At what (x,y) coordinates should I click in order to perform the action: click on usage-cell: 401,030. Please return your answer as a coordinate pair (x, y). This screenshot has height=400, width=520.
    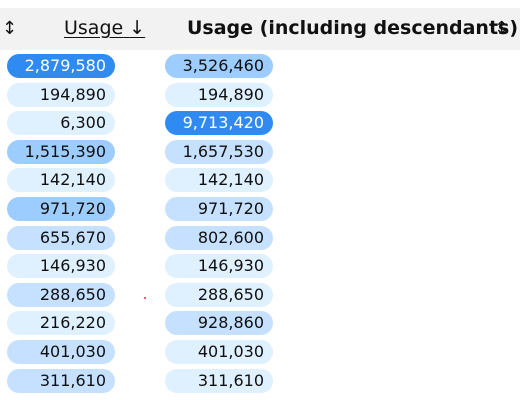
    Looking at the image, I should click on (61, 352).